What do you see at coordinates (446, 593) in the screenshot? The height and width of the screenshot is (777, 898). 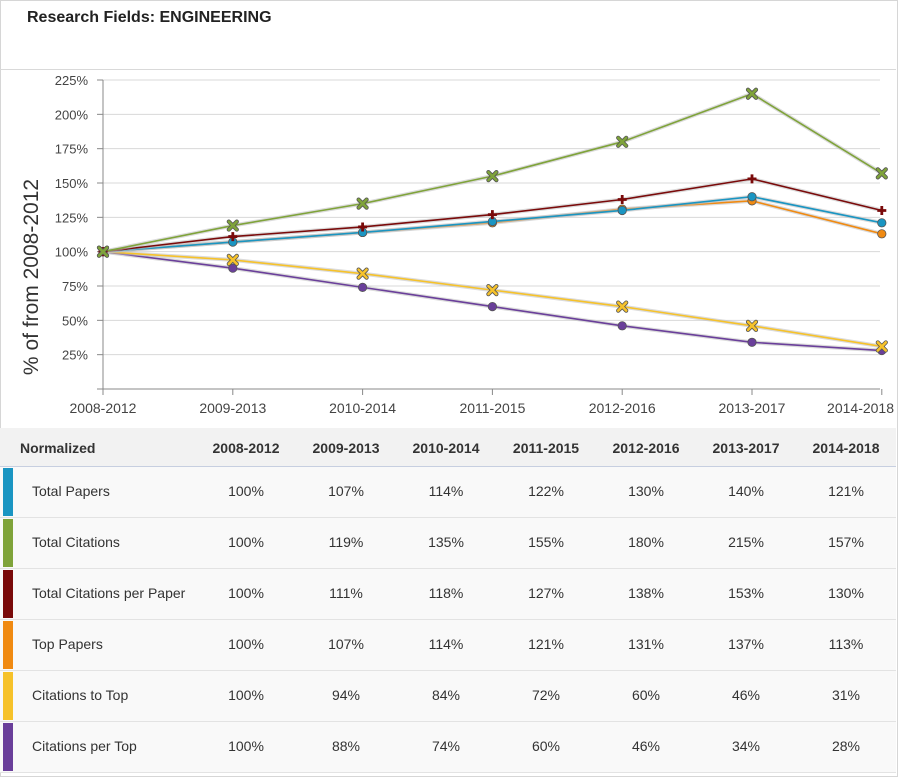 I see `table-cell: 118%` at bounding box center [446, 593].